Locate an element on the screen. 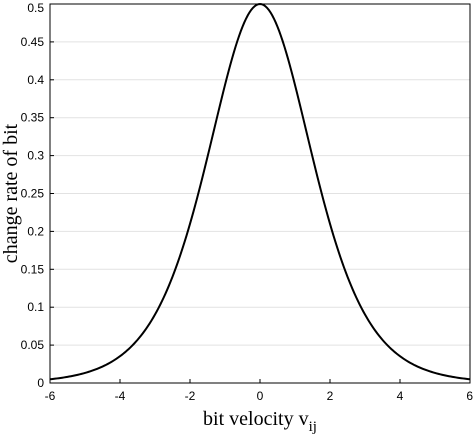 The height and width of the screenshot is (438, 474). y-tick-label: 0.15 is located at coordinates (33, 269).